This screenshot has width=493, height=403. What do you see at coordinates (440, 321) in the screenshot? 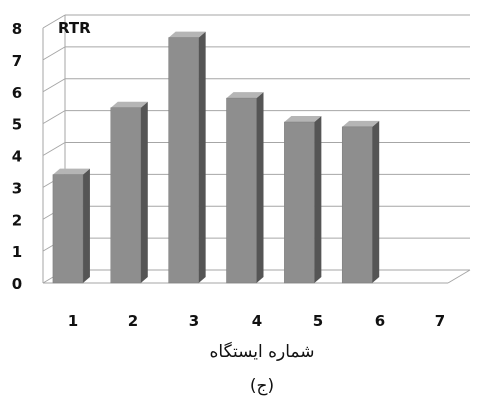
I see `x-tick-label: 7` at bounding box center [440, 321].